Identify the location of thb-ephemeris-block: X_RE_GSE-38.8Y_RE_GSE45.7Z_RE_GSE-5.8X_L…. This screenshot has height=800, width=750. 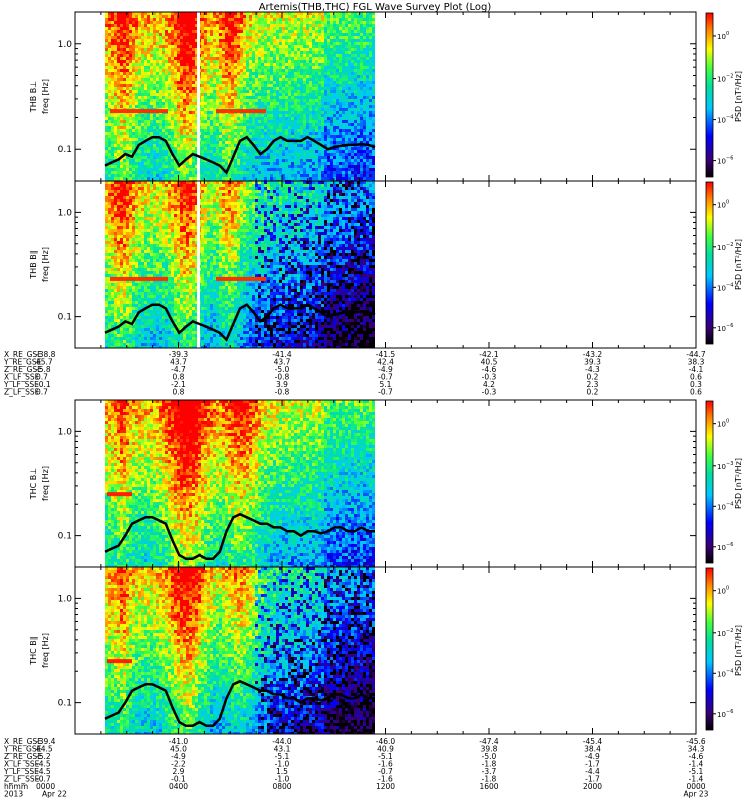
(354, 373).